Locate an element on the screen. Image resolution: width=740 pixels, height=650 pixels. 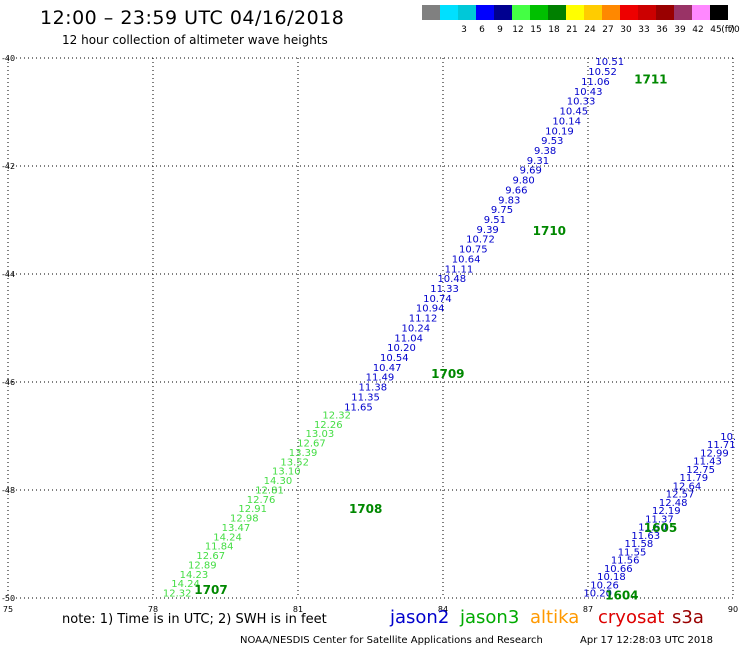
wave-height-value: 12.75 is located at coordinates (700, 470).